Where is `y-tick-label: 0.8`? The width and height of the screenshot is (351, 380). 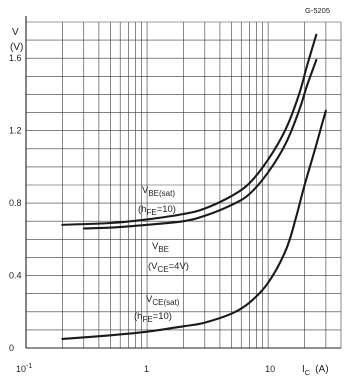
y-tick-label: 0.8 is located at coordinates (15, 203).